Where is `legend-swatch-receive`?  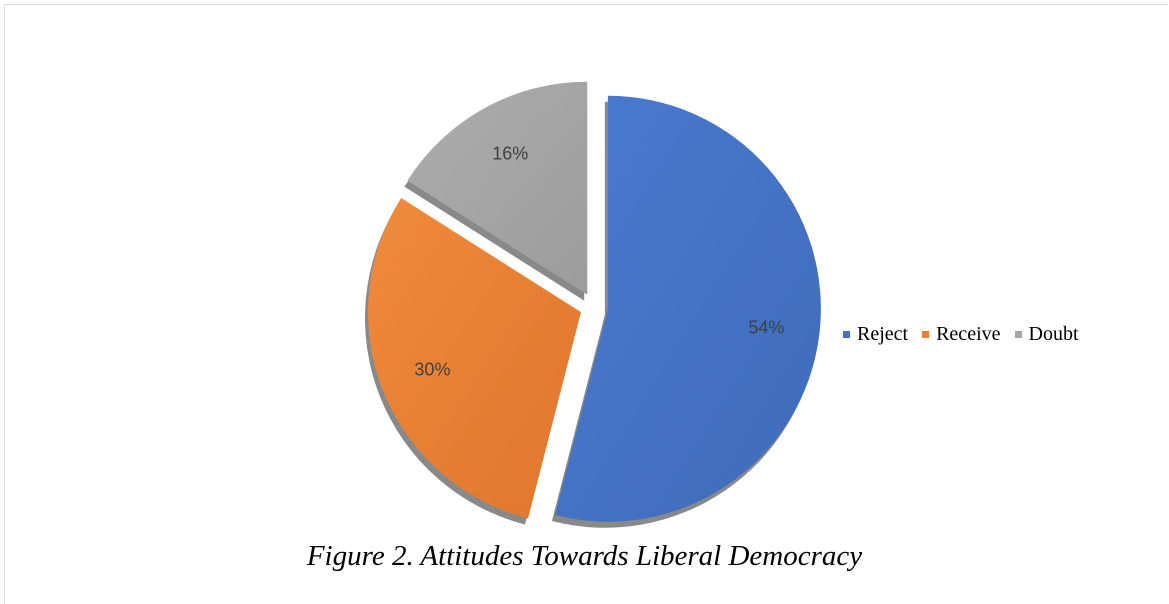
legend-swatch-receive is located at coordinates (926, 334).